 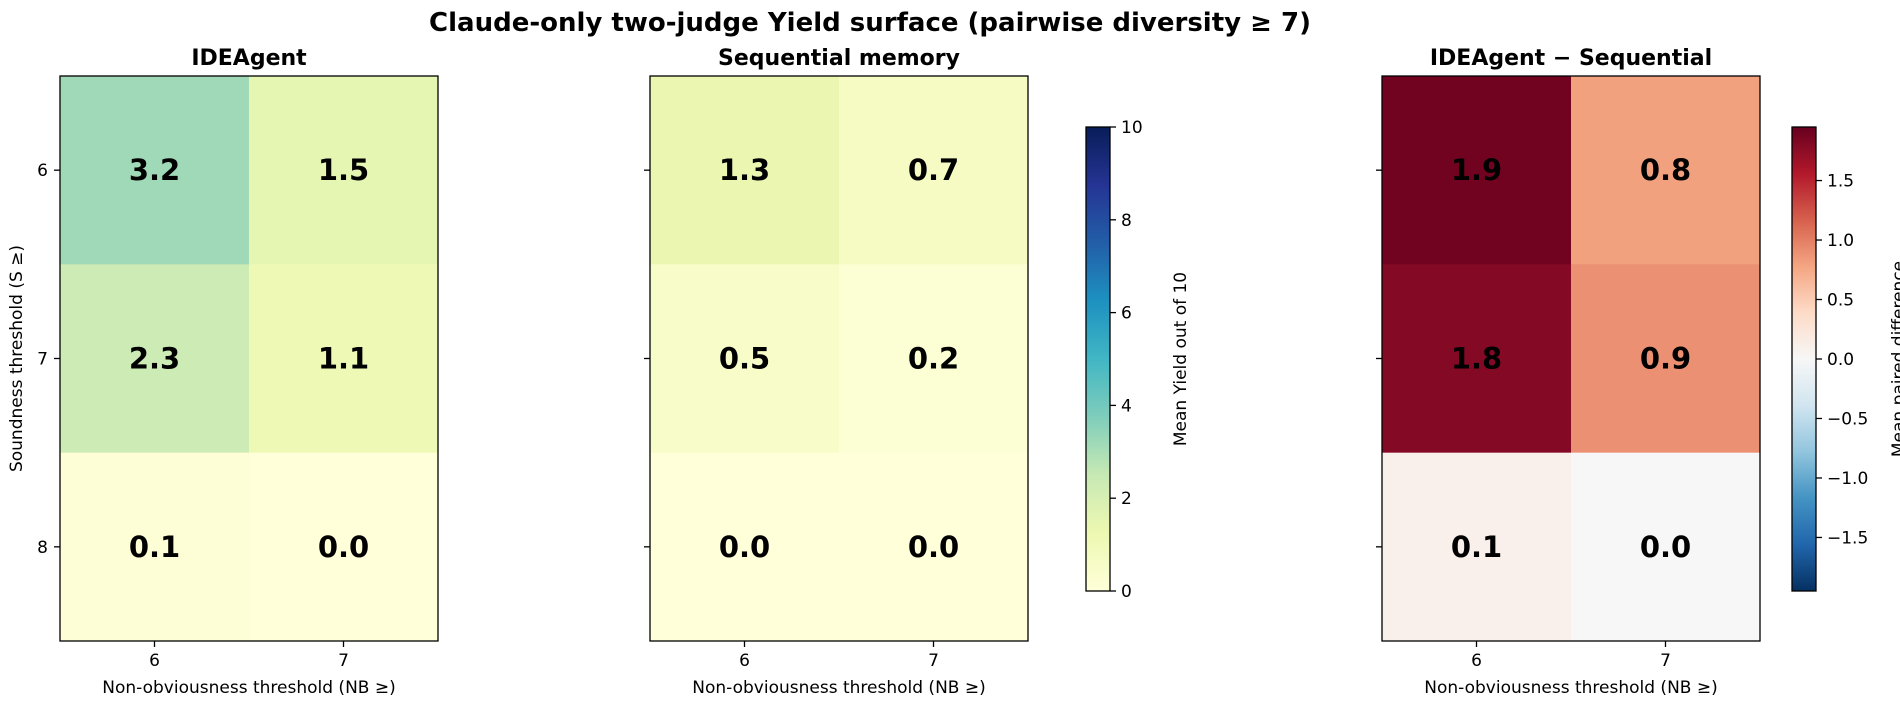 What do you see at coordinates (1840, 241) in the screenshot?
I see `colorbar-tick-label: 1.0` at bounding box center [1840, 241].